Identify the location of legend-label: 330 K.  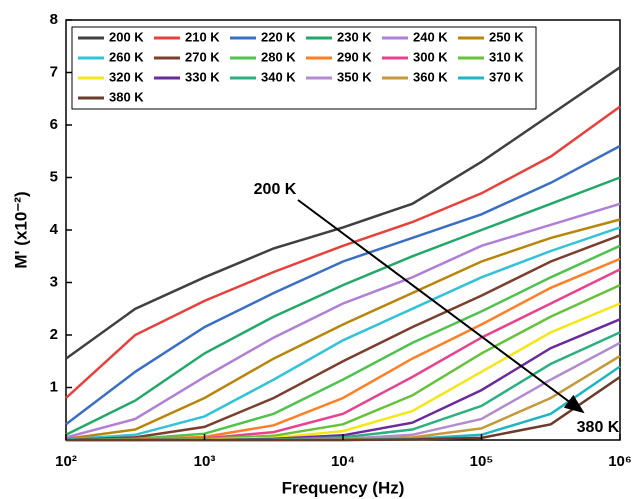
(202, 76).